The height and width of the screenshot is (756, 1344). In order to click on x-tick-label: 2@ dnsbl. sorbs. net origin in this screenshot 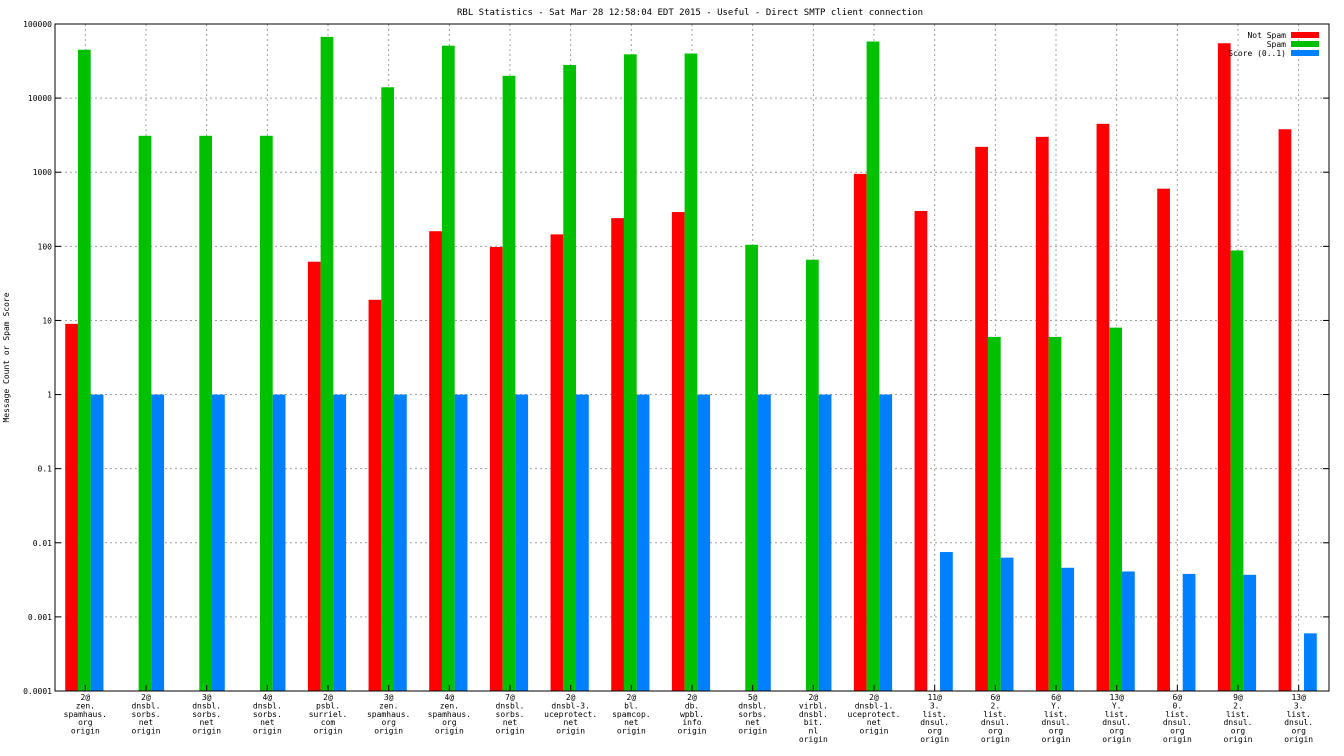, I will do `click(146, 714)`.